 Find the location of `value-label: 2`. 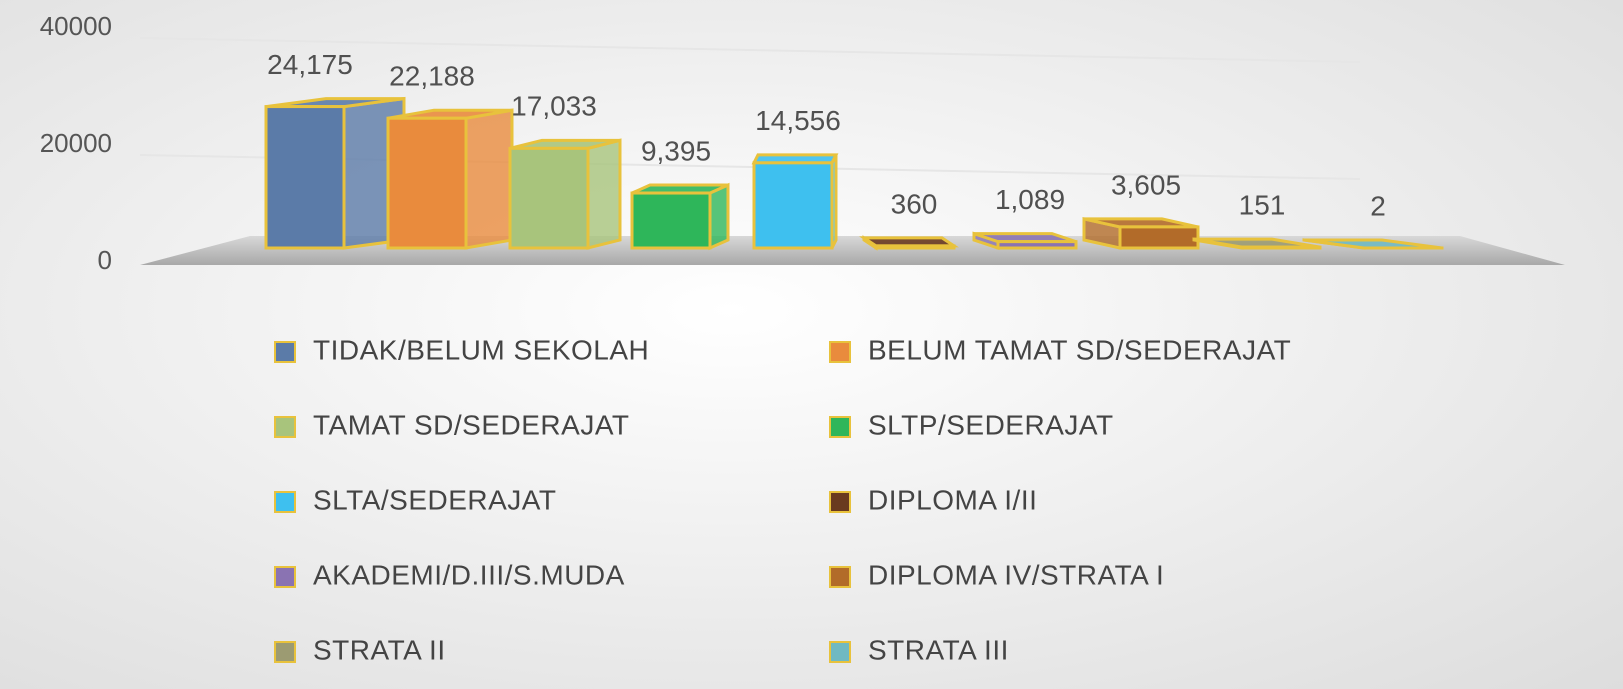

value-label: 2 is located at coordinates (1378, 205).